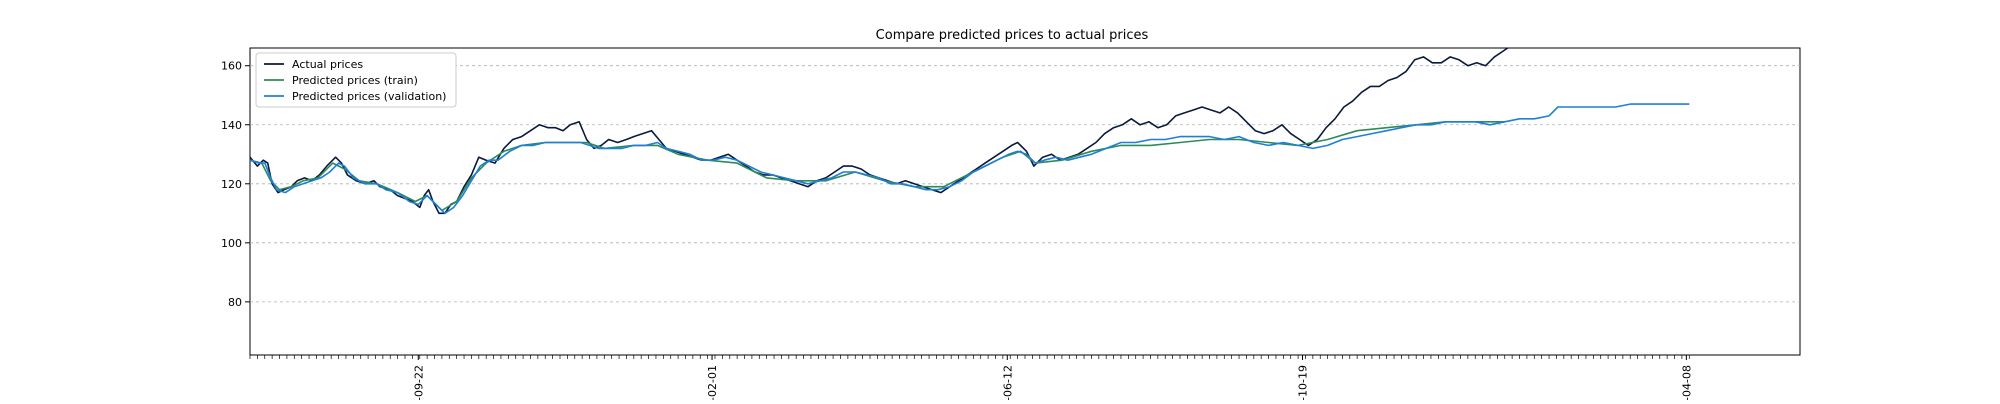 The width and height of the screenshot is (2000, 404). Describe the element at coordinates (712, 382) in the screenshot. I see `x-tick-label: -02-01` at that location.